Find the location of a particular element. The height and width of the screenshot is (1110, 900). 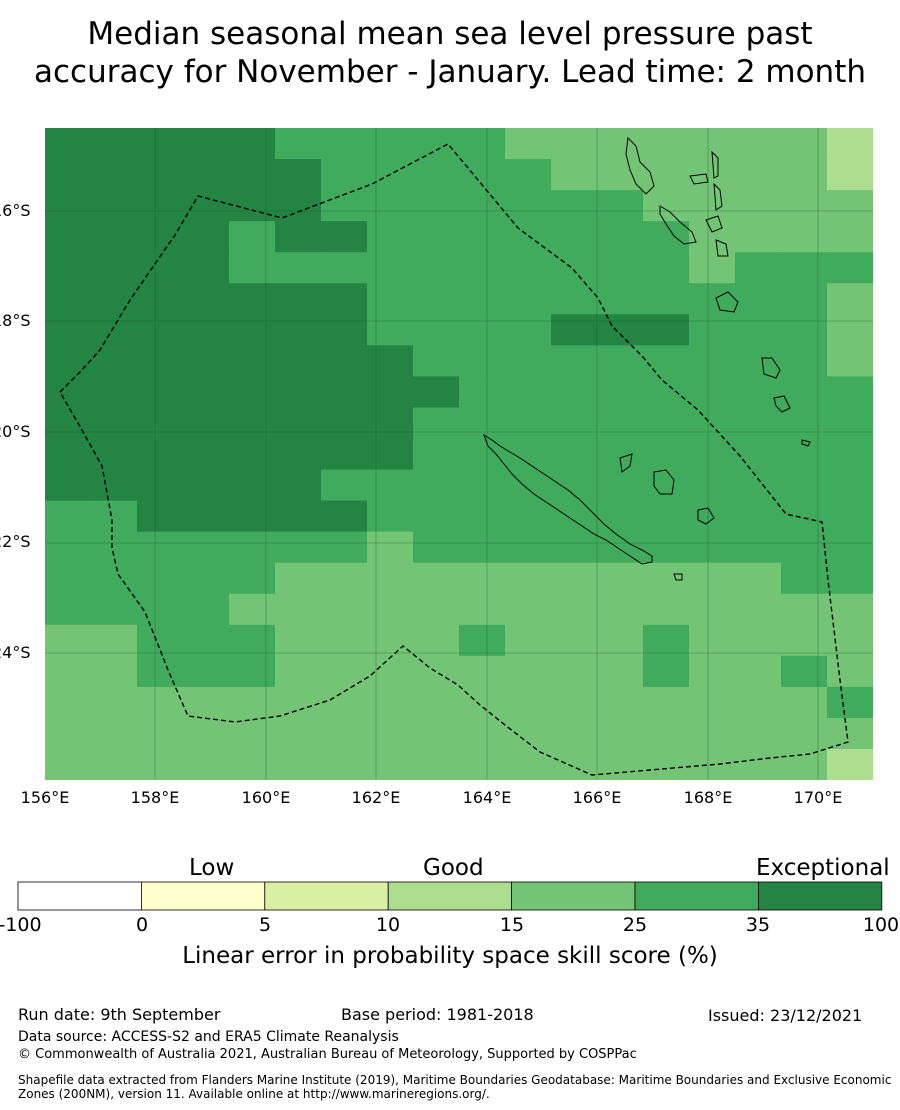

lon-label-162e: 162°E is located at coordinates (376, 797).